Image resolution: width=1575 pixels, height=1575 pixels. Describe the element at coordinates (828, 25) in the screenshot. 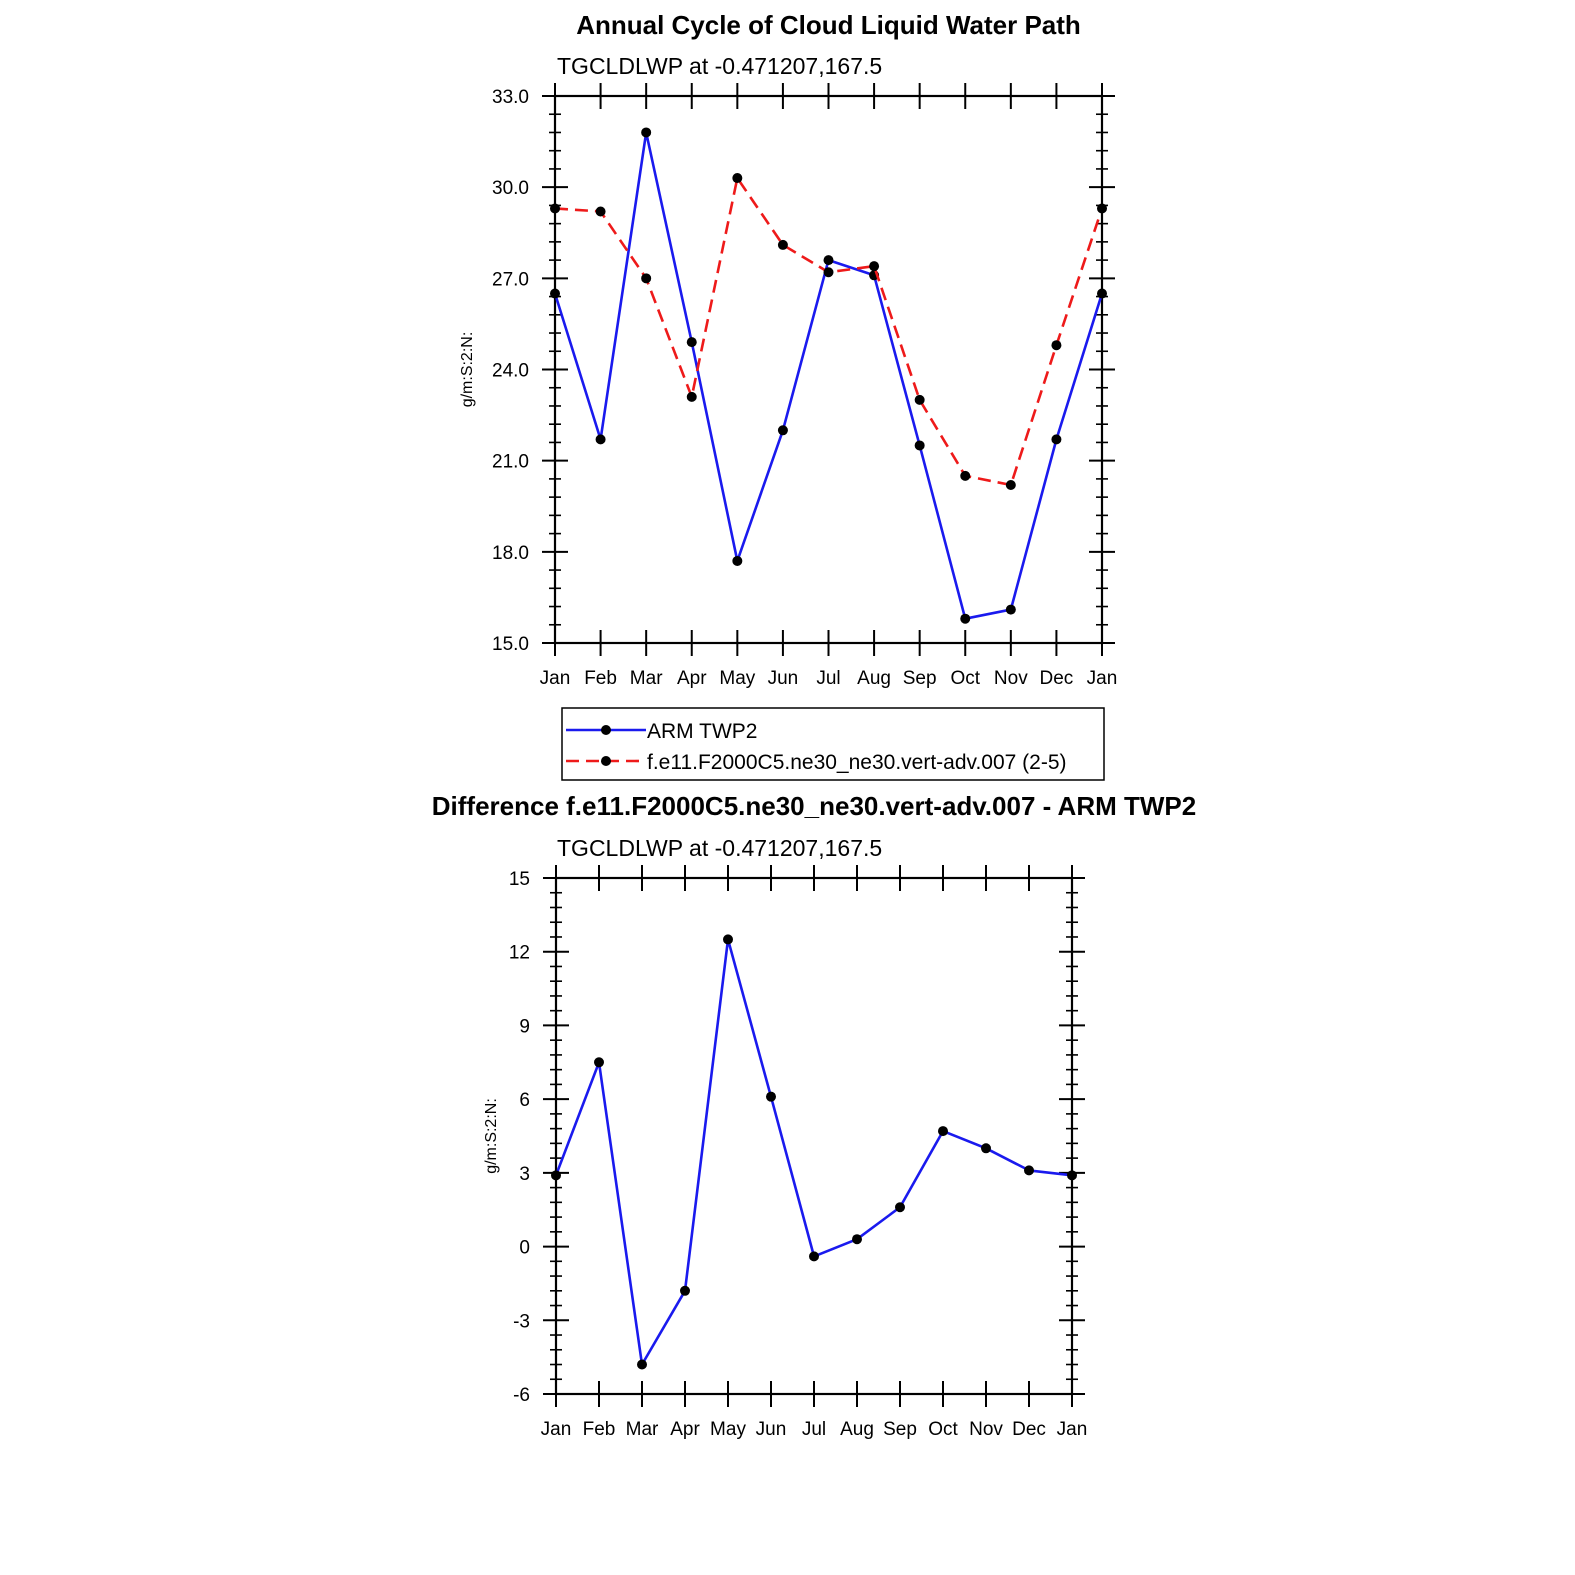

I see `chart-title: Annual Cycle of Cloud Liquid Water Path` at that location.